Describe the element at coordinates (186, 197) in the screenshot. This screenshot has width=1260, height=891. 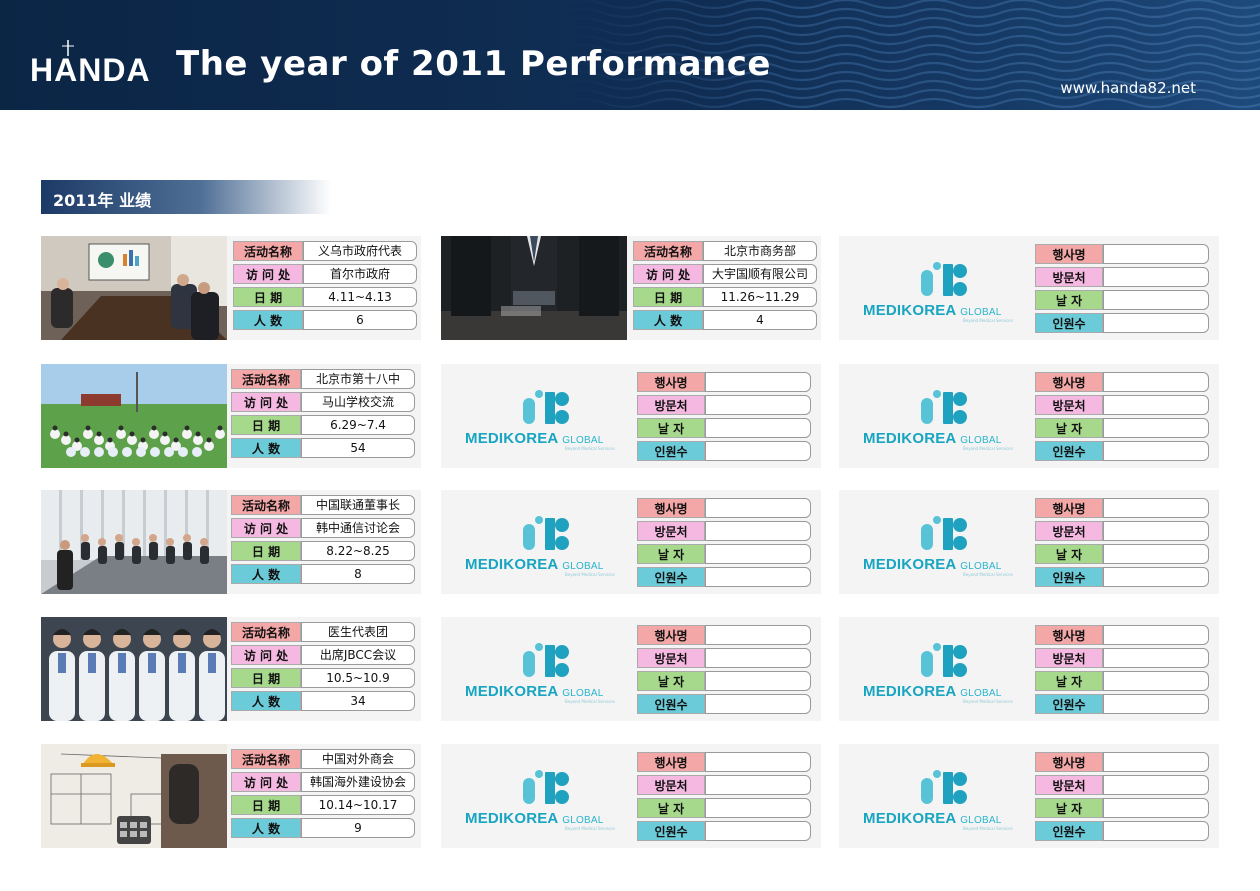
I see `section-label: 2011年 业绩` at that location.